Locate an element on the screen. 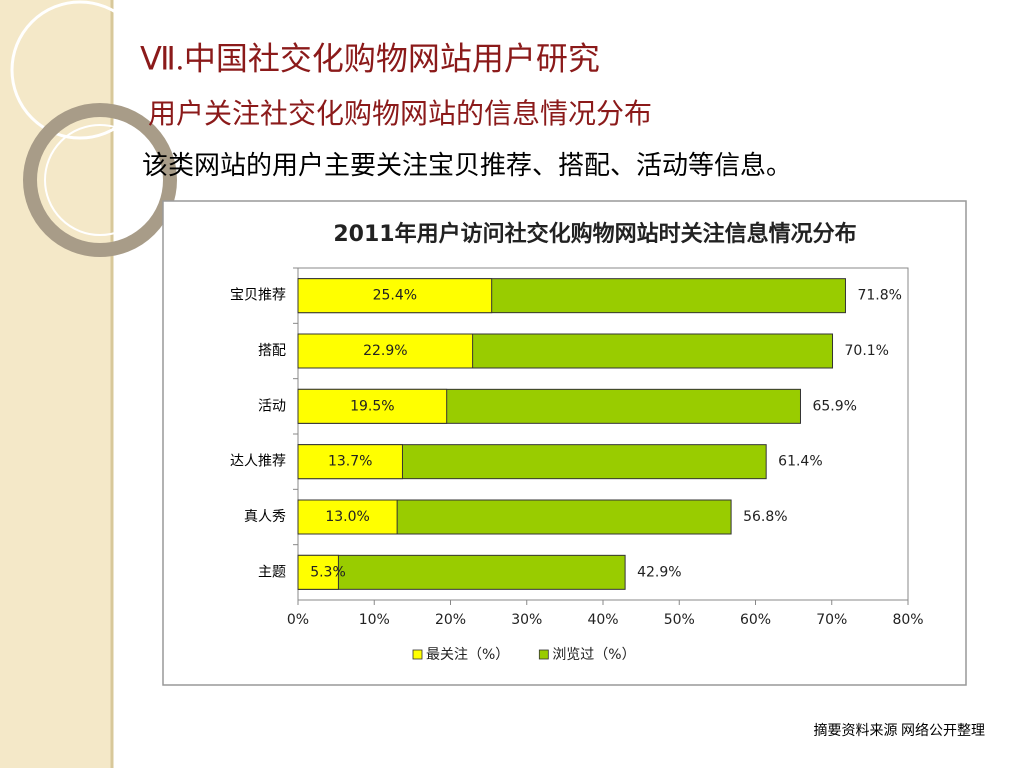 Image resolution: width=1024 pixels, height=772 pixels. value-label: 65.9% is located at coordinates (834, 406).